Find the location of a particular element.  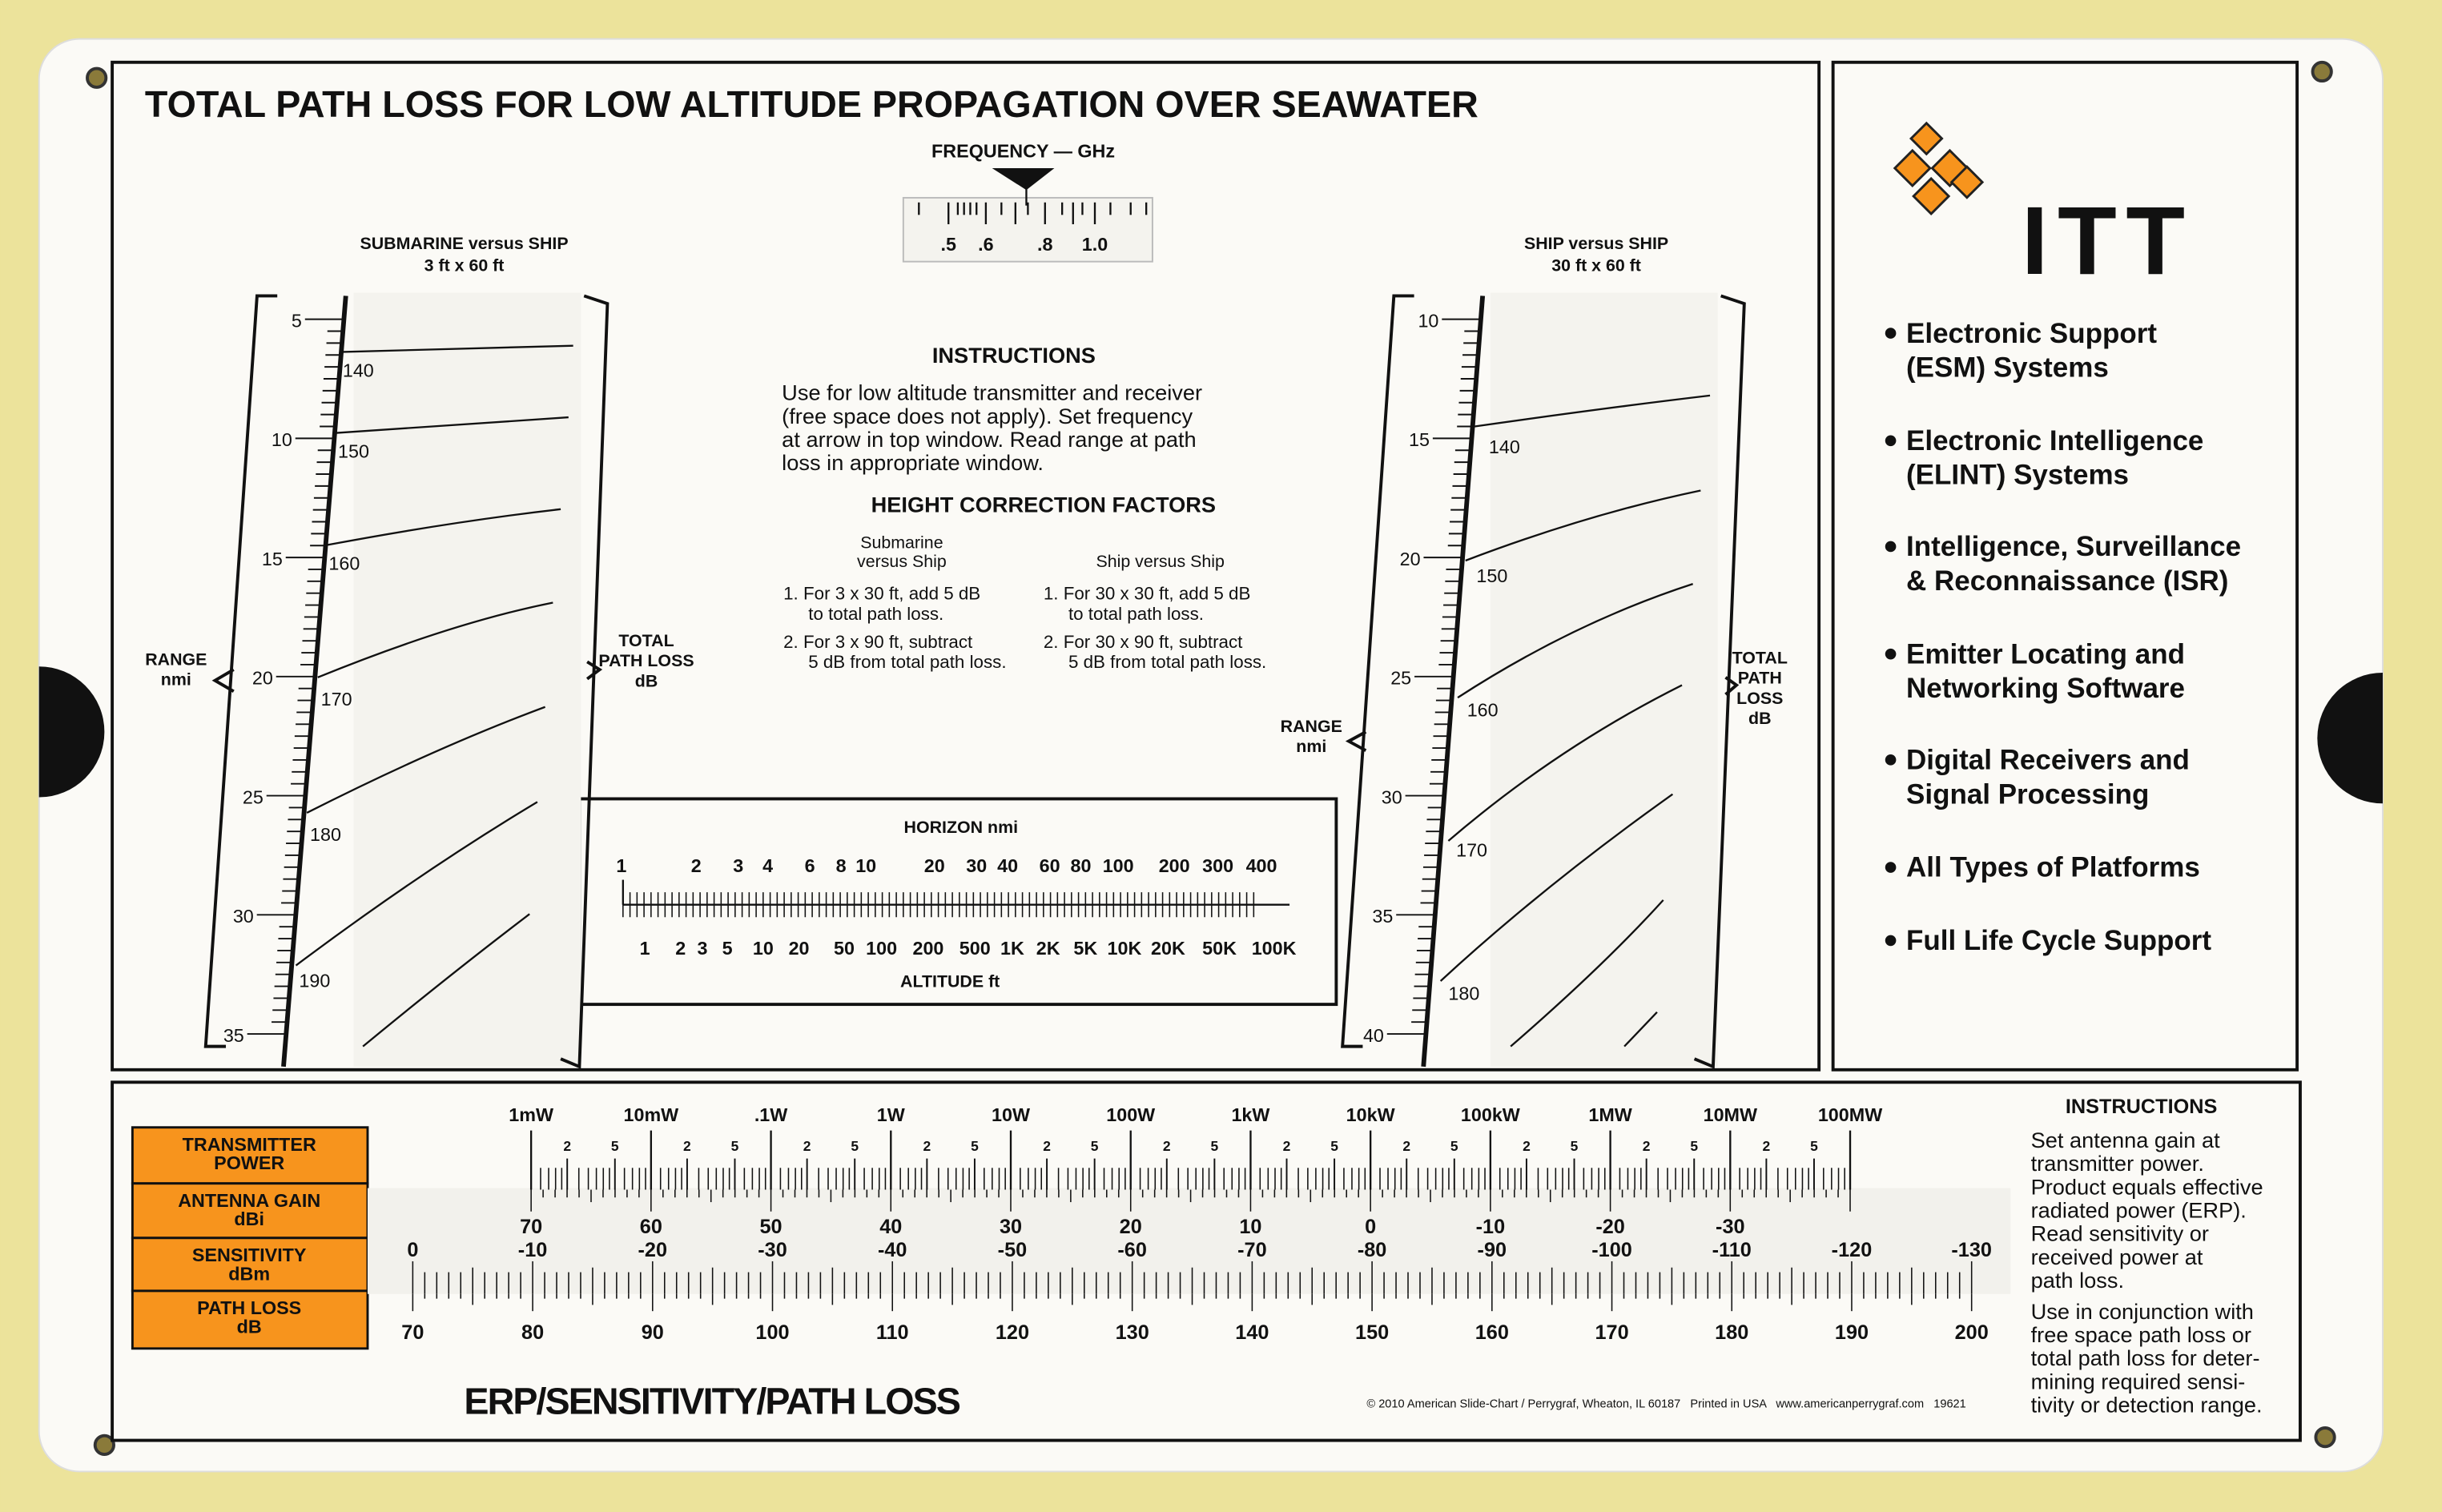

erp-row-label: ANTENNA GAIN is located at coordinates (249, 1200).